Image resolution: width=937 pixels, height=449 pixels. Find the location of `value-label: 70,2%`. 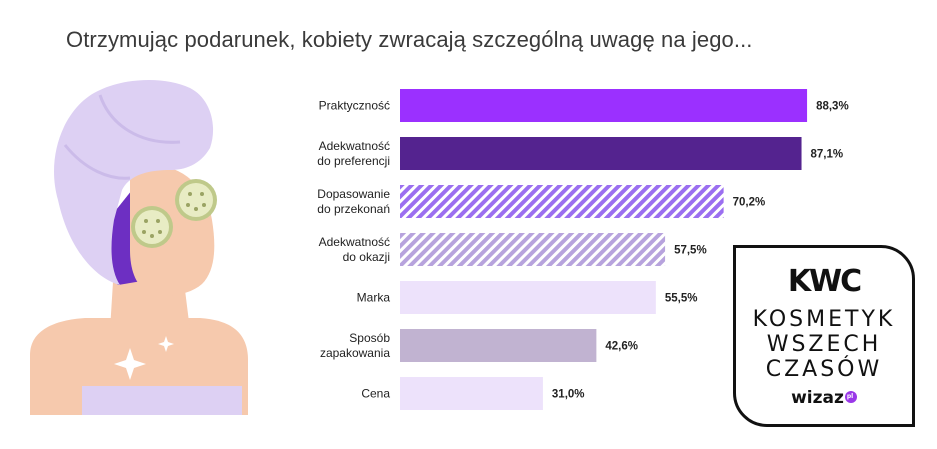

value-label: 70,2% is located at coordinates (749, 203).